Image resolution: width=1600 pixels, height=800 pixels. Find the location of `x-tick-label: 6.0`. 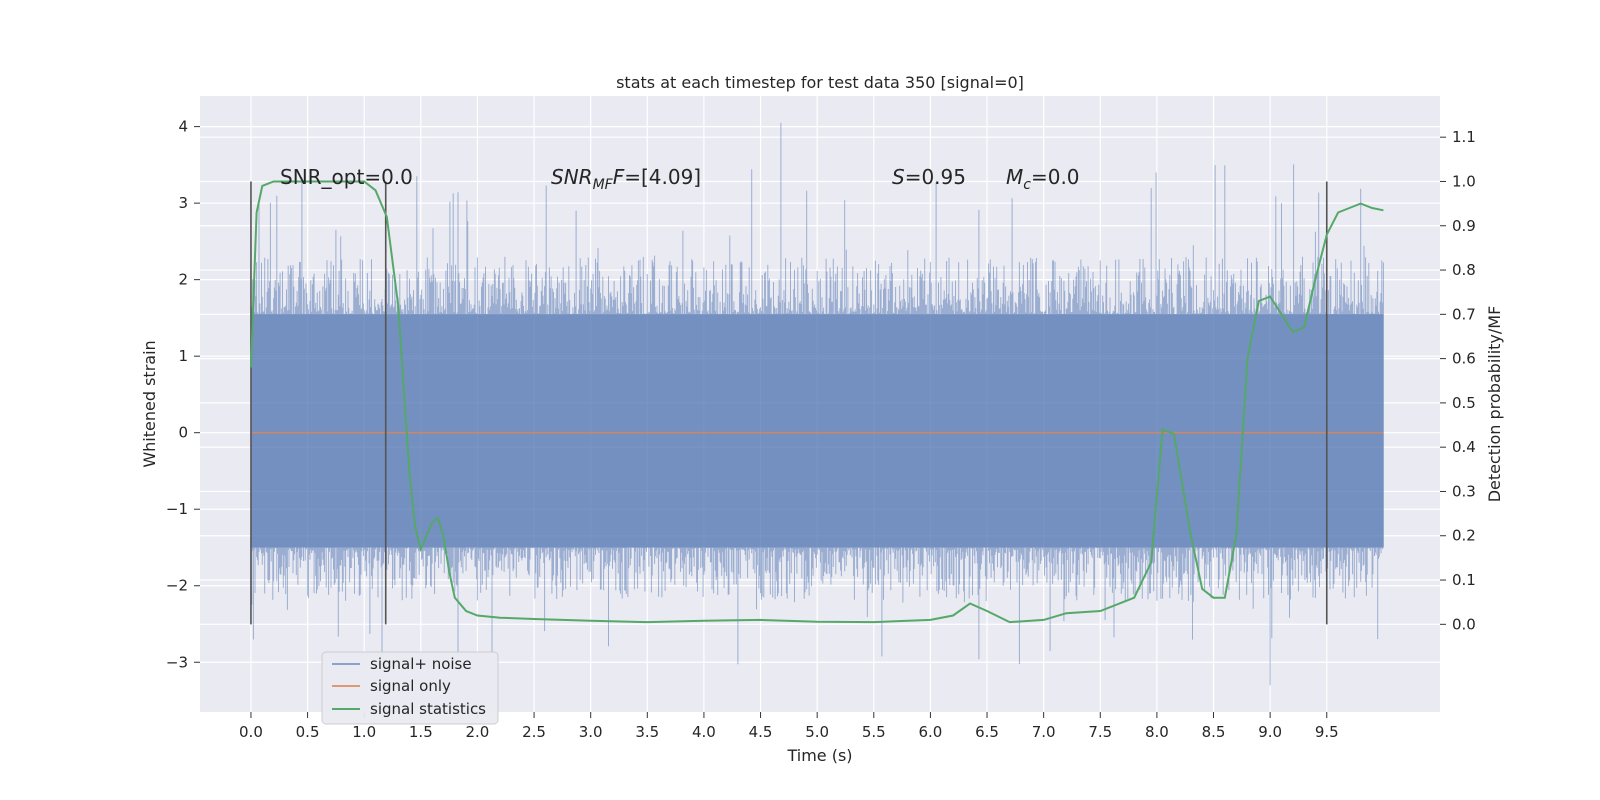

x-tick-label: 6.0 is located at coordinates (930, 732).